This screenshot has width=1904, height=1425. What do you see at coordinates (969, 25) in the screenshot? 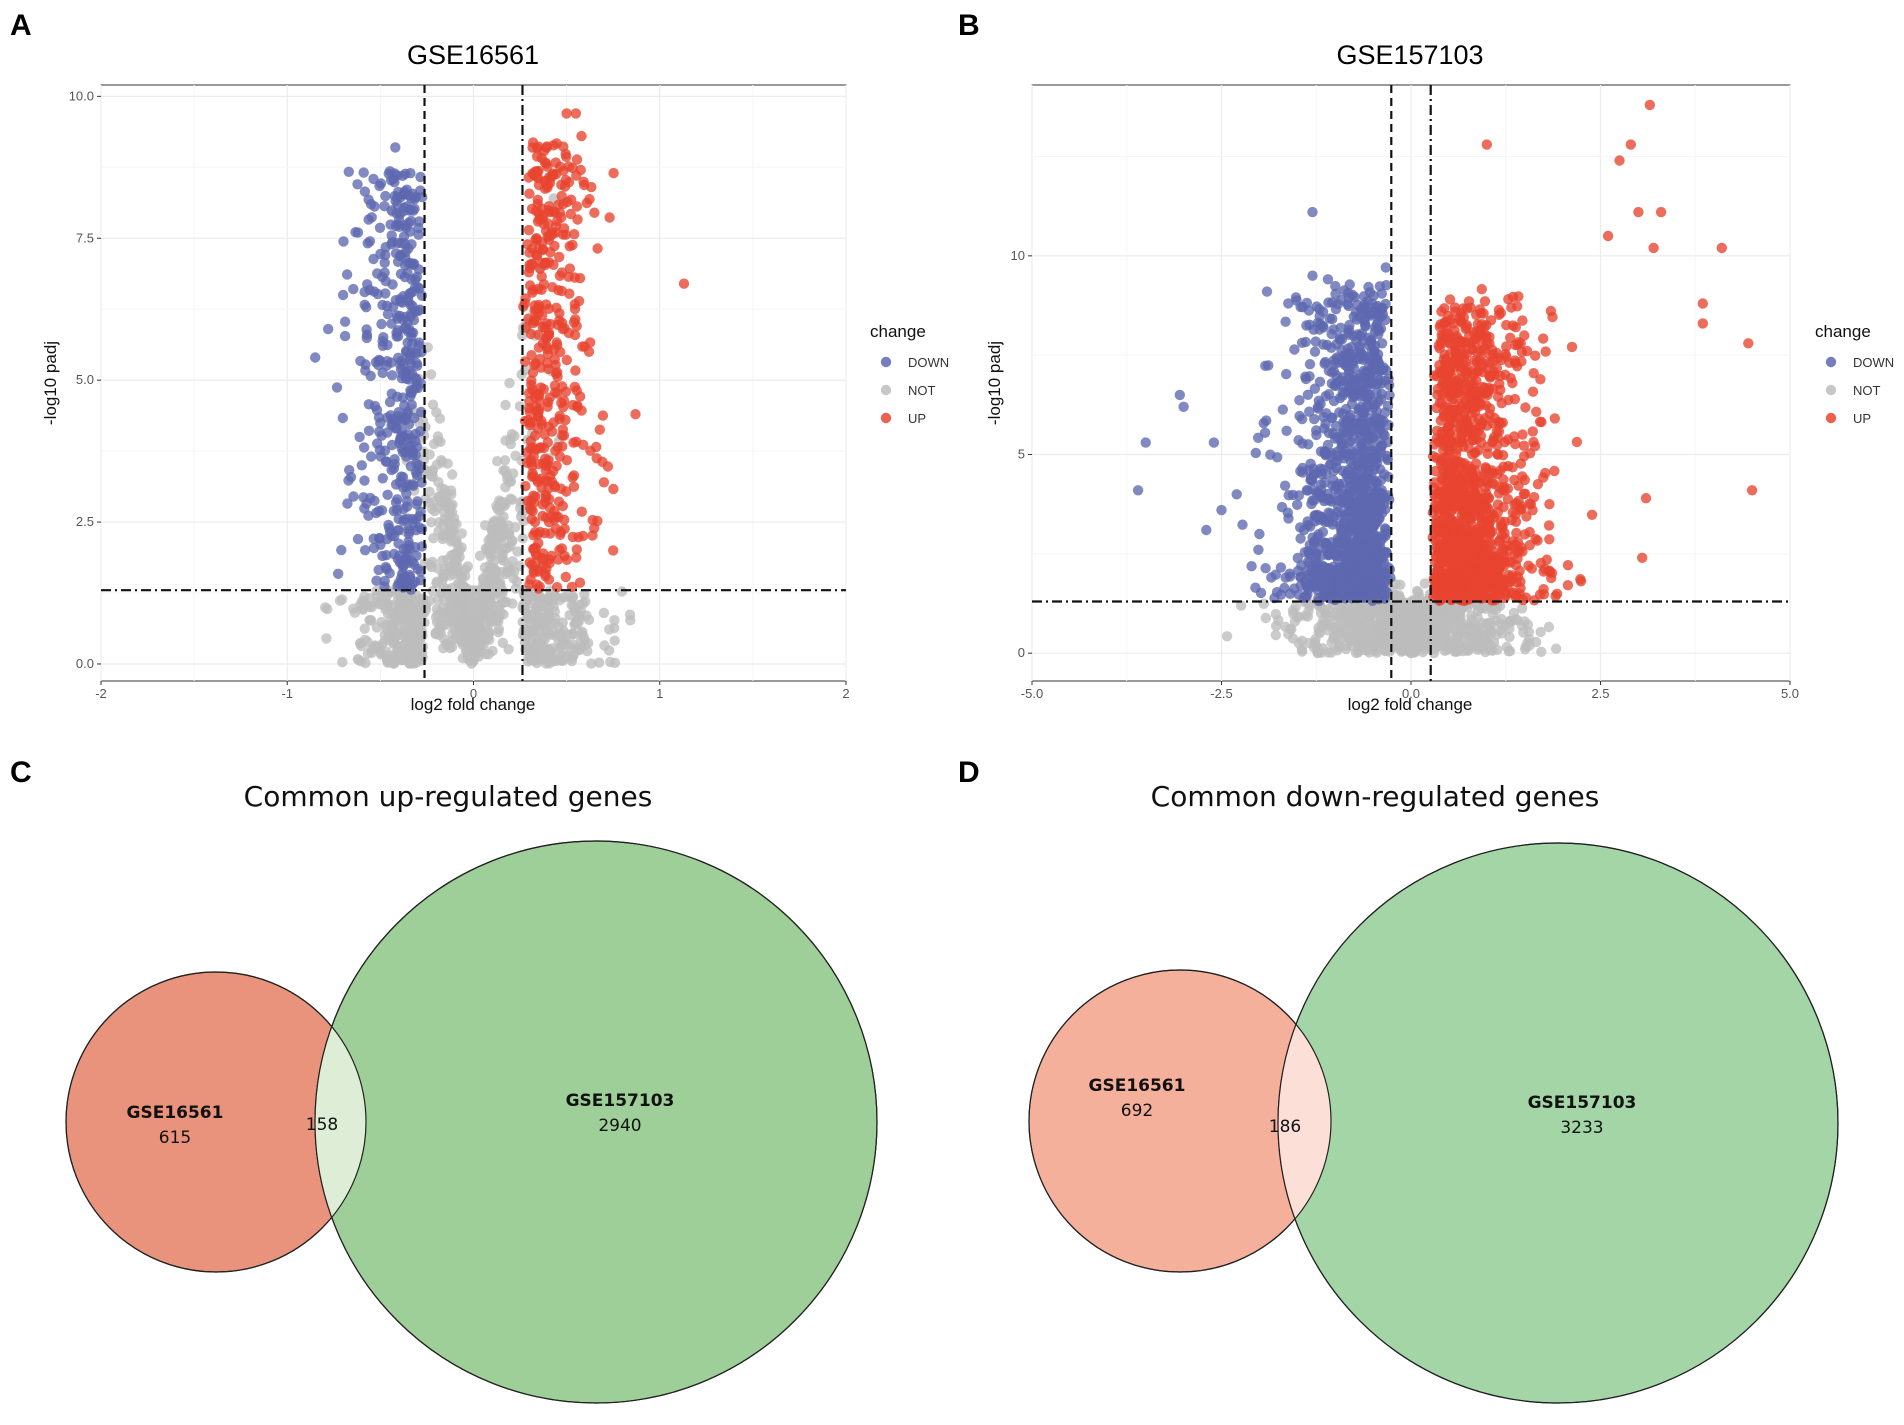
I see `panel-letter-b: B` at bounding box center [969, 25].